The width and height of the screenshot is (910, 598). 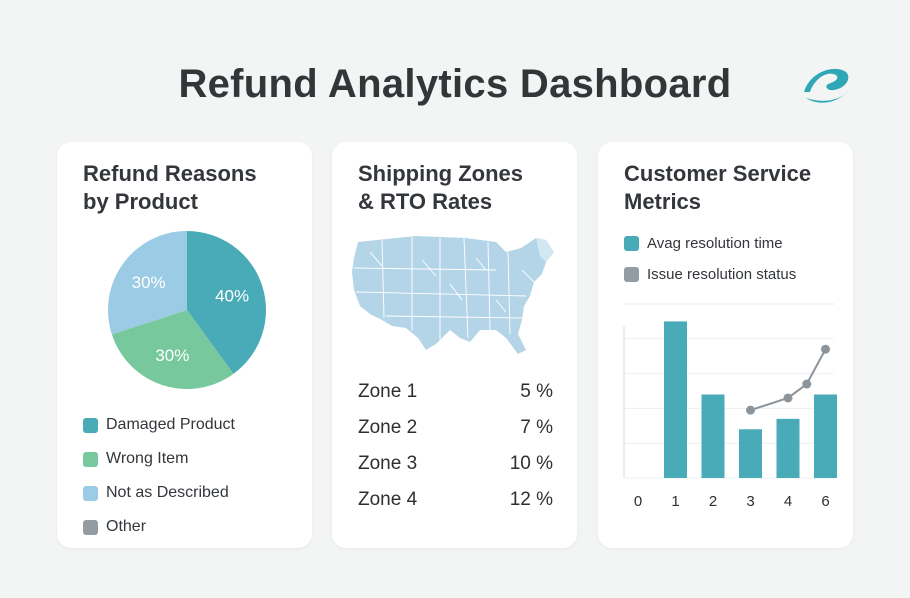 I want to click on zone-name: Zone 1, so click(x=388, y=391).